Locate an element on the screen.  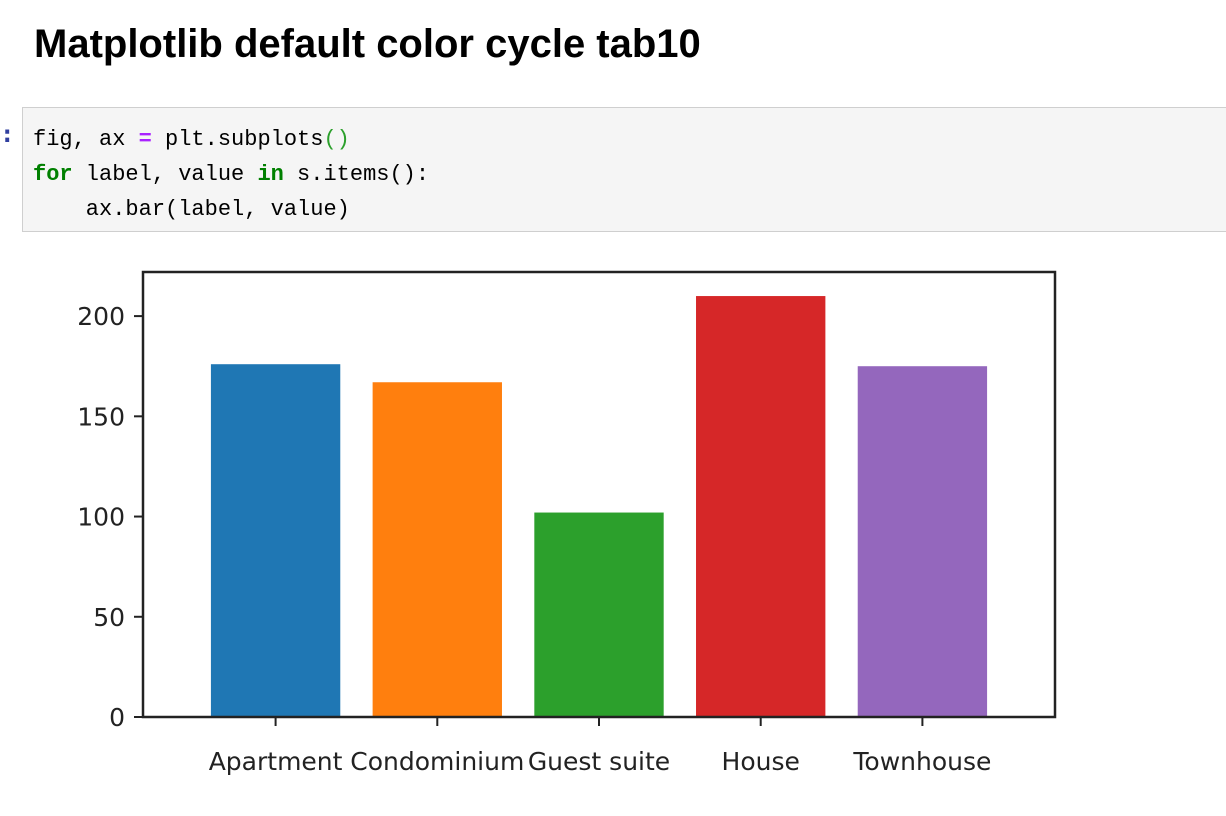
x-tick-label: Apartment is located at coordinates (276, 761).